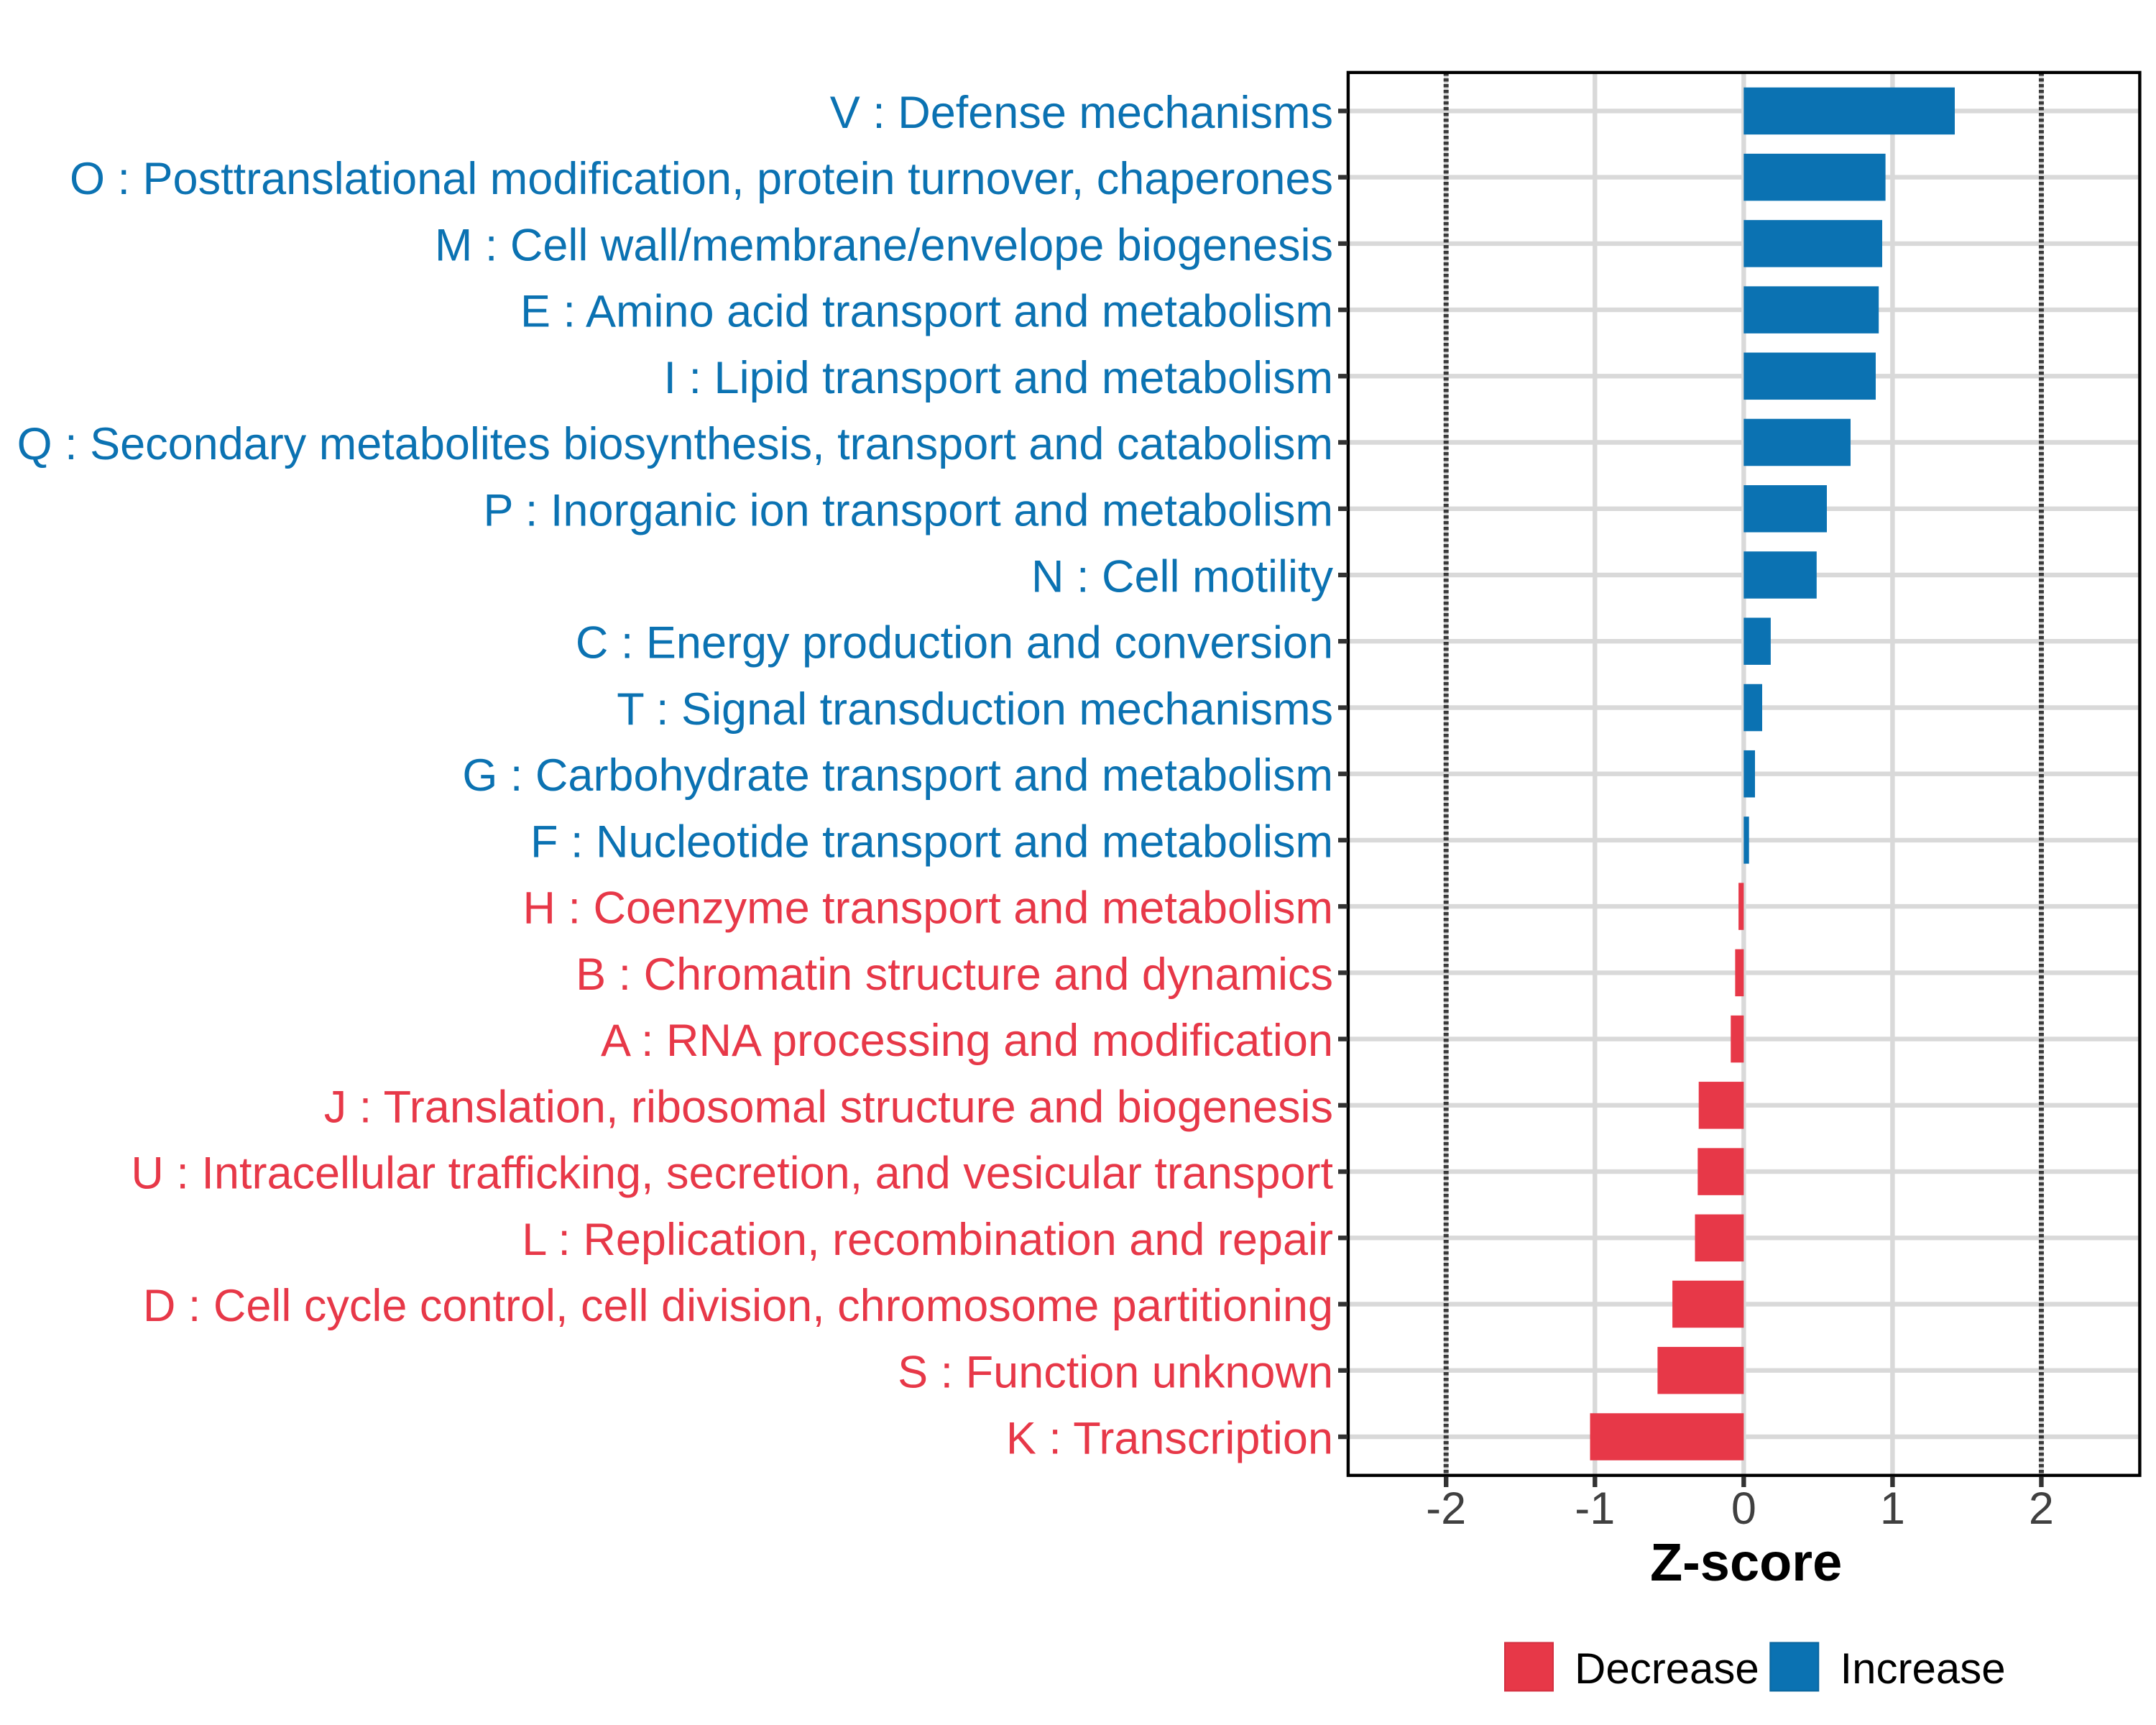  Describe the element at coordinates (927, 312) in the screenshot. I see `svg-text:E : Amino acid transport and m: E : Amino acid transport and metabolism` at that location.